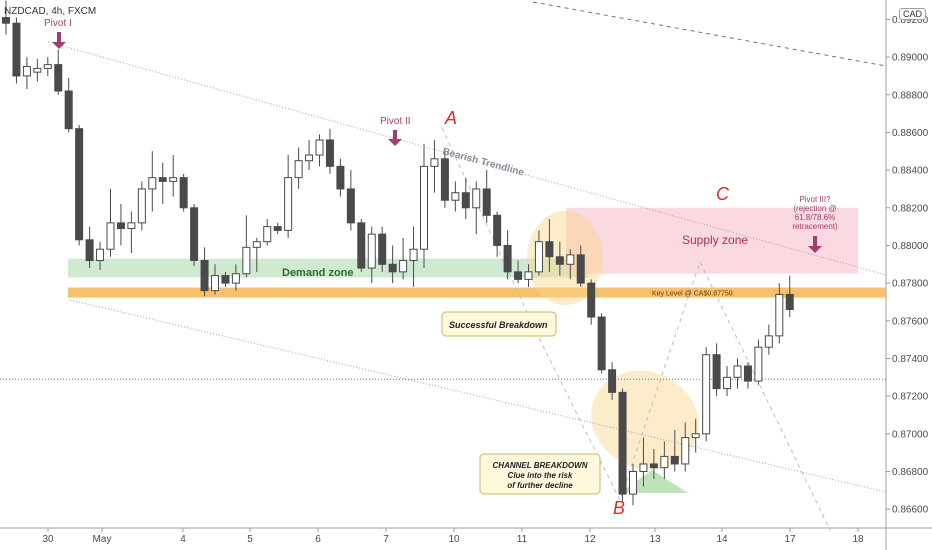  What do you see at coordinates (910, 133) in the screenshot?
I see `y-tick-label: 0.88600` at bounding box center [910, 133].